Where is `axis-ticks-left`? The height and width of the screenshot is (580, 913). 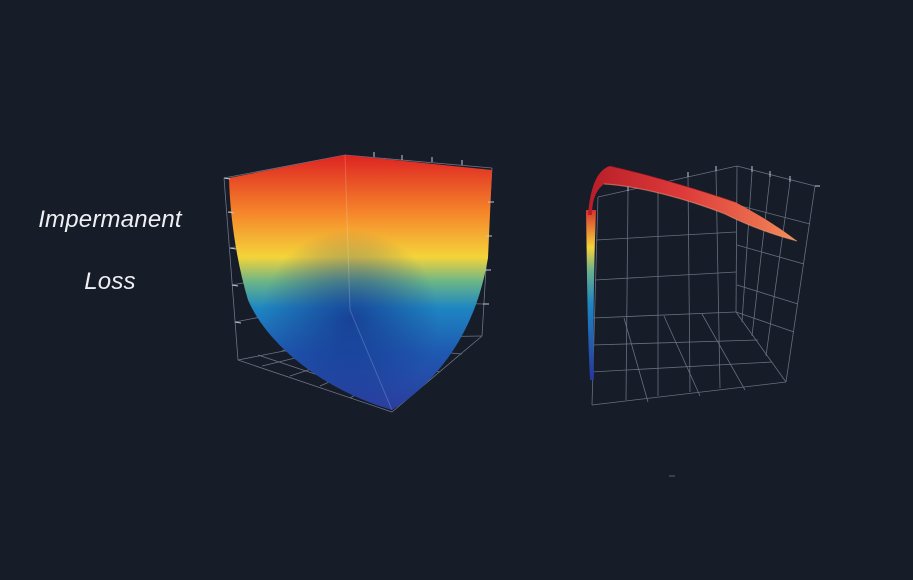
axis-ticks-left is located at coordinates (358, 238).